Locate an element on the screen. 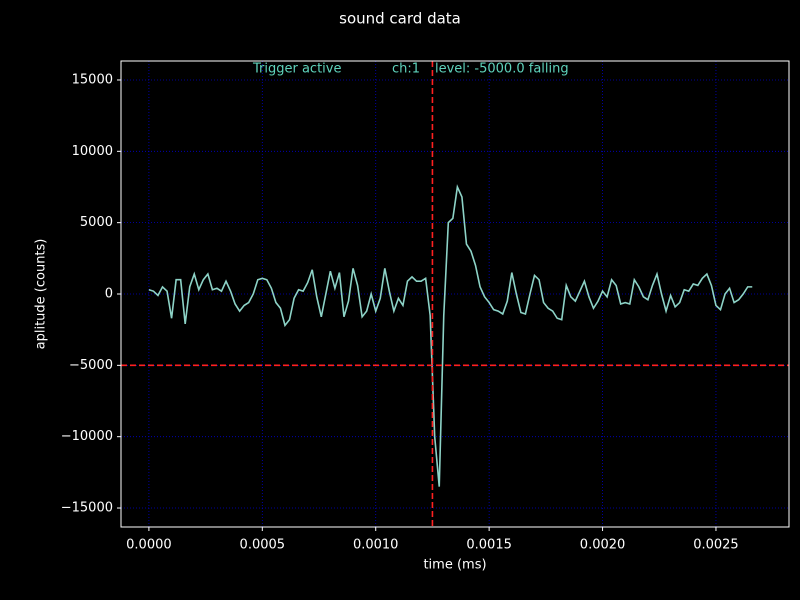 This screenshot has height=600, width=800. y-tick-label: 10000 is located at coordinates (92, 151).